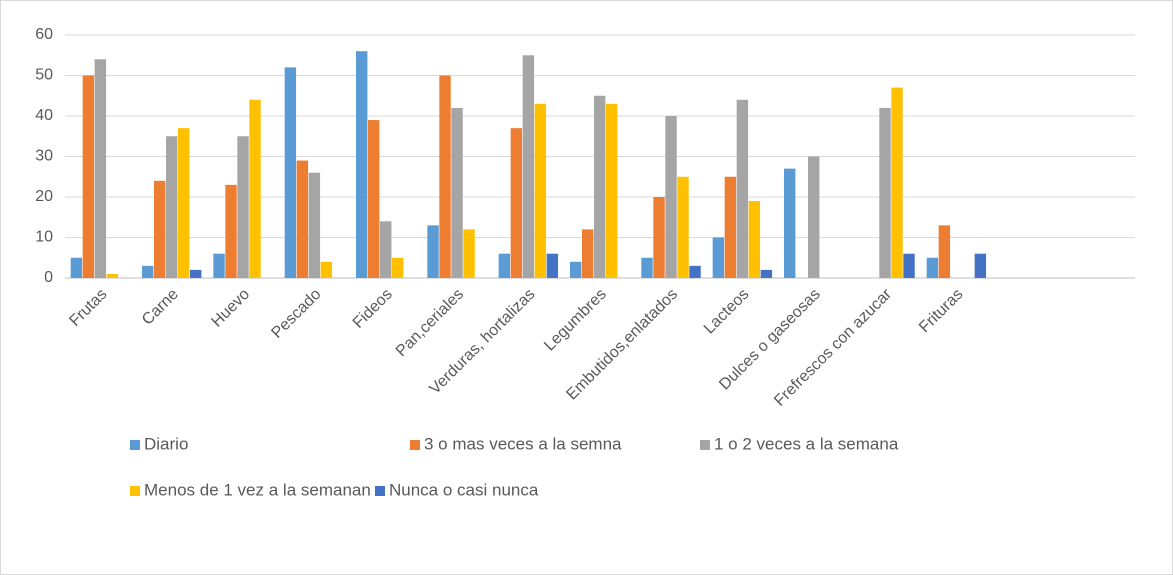 The image size is (1173, 575). Describe the element at coordinates (44, 75) in the screenshot. I see `y-tick-label: 50` at that location.